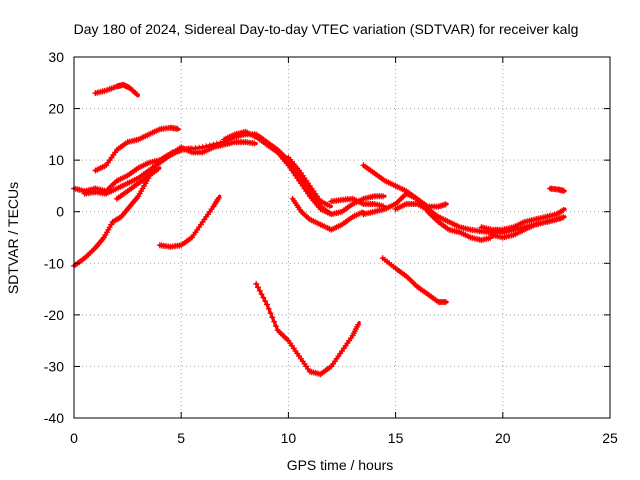  Describe the element at coordinates (54, 366) in the screenshot. I see `y-tick-label: -30` at that location.